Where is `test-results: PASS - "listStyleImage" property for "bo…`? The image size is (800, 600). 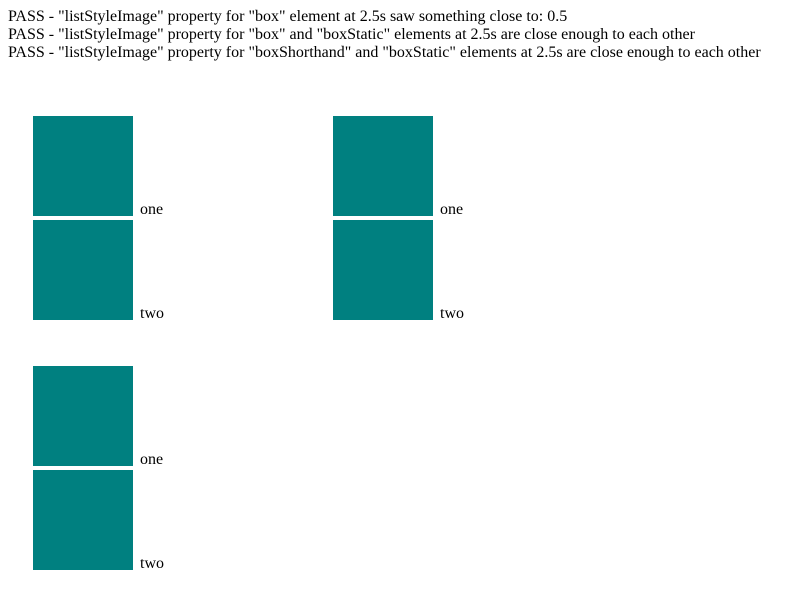 test-results: PASS - "listStyleImage" property for "bo… is located at coordinates (384, 35).